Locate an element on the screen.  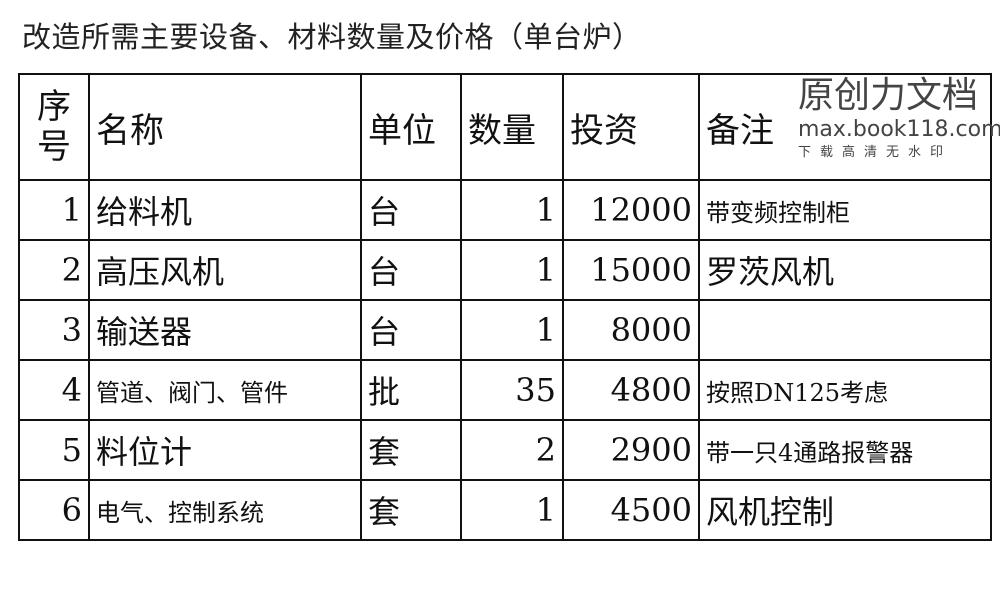
header-unit: 单位 is located at coordinates (411, 127).